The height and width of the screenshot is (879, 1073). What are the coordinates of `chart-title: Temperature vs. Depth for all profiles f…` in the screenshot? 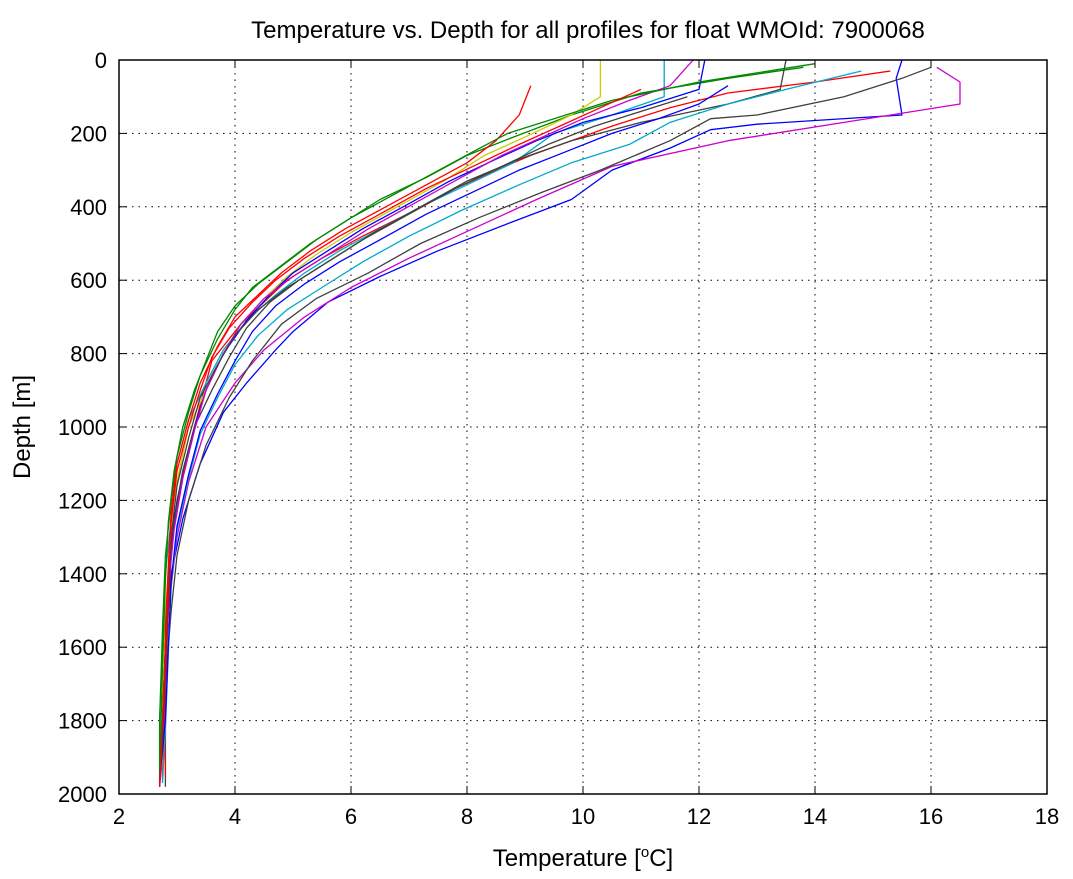 It's located at (588, 30).